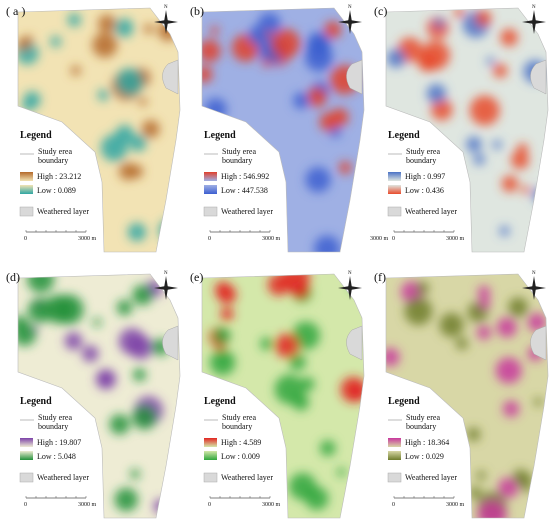 The width and height of the screenshot is (550, 531). I want to click on legend-high: High : 23.212, so click(59, 176).